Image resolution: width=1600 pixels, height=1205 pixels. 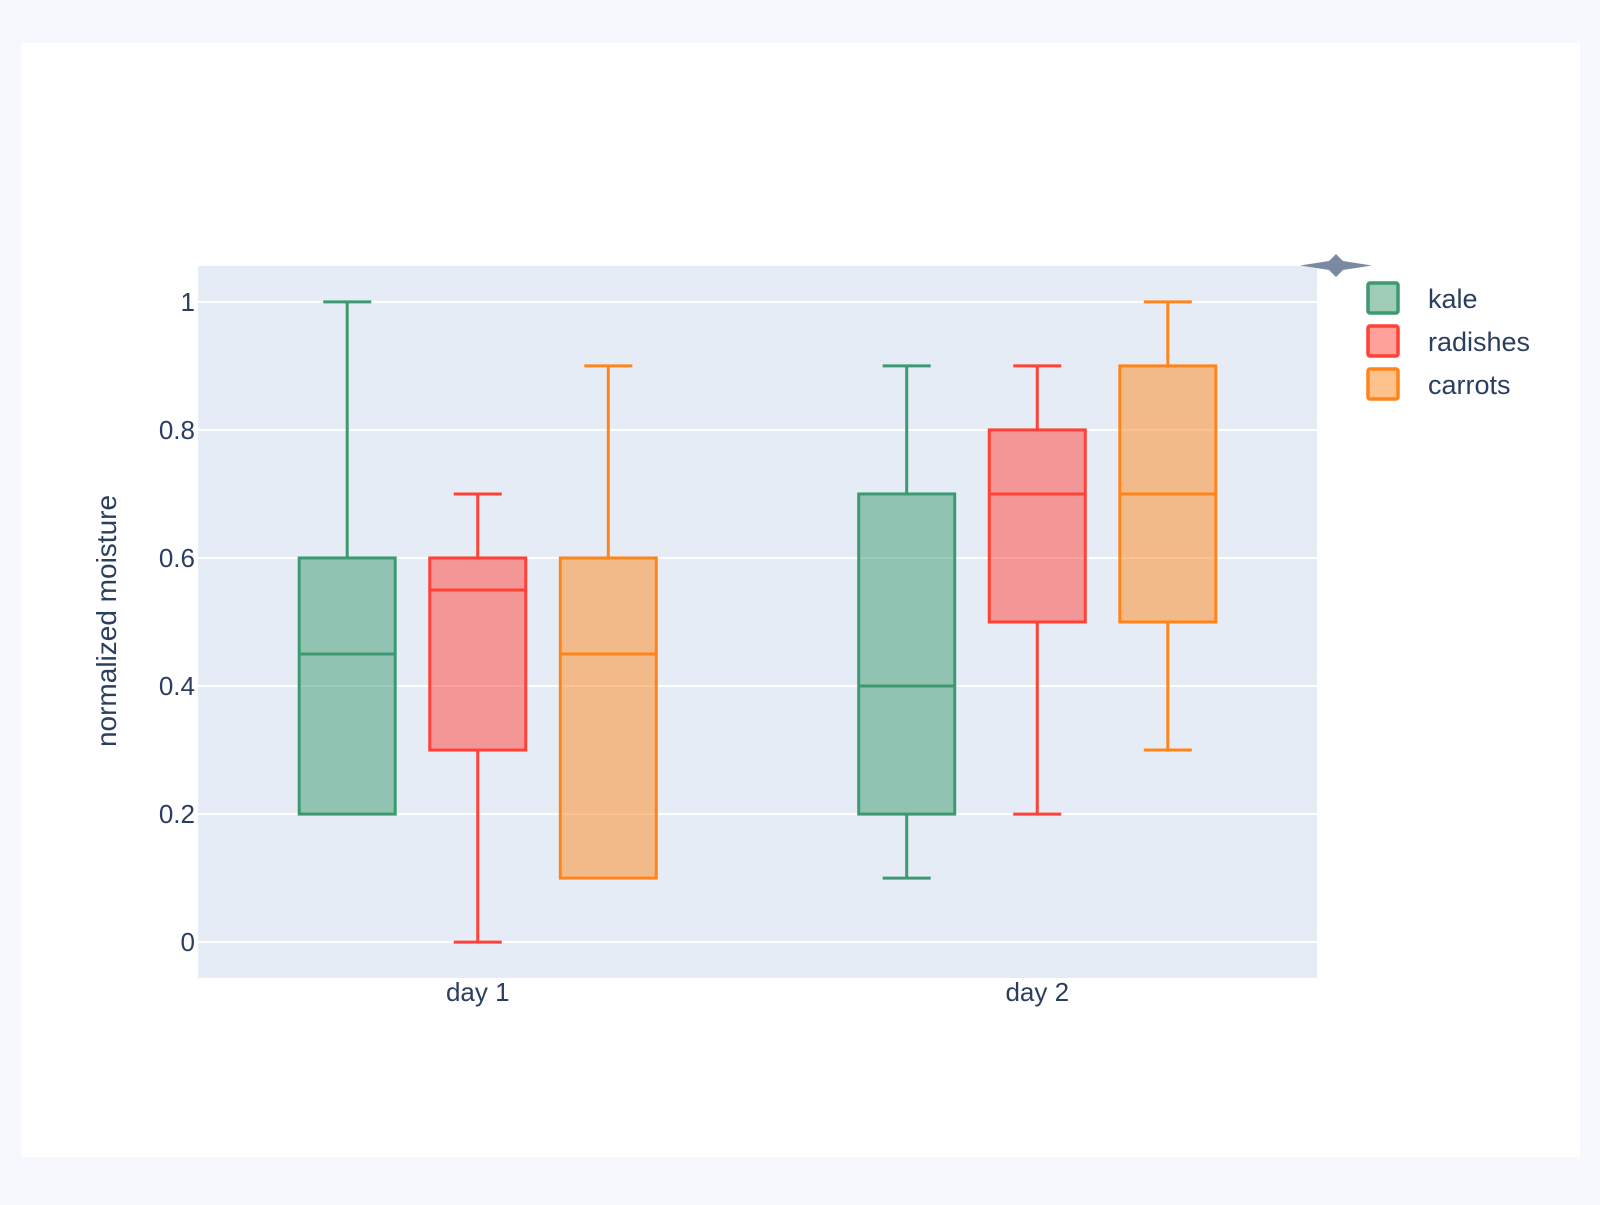 I want to click on legend: kale radishes carrots, so click(x=1448, y=341).